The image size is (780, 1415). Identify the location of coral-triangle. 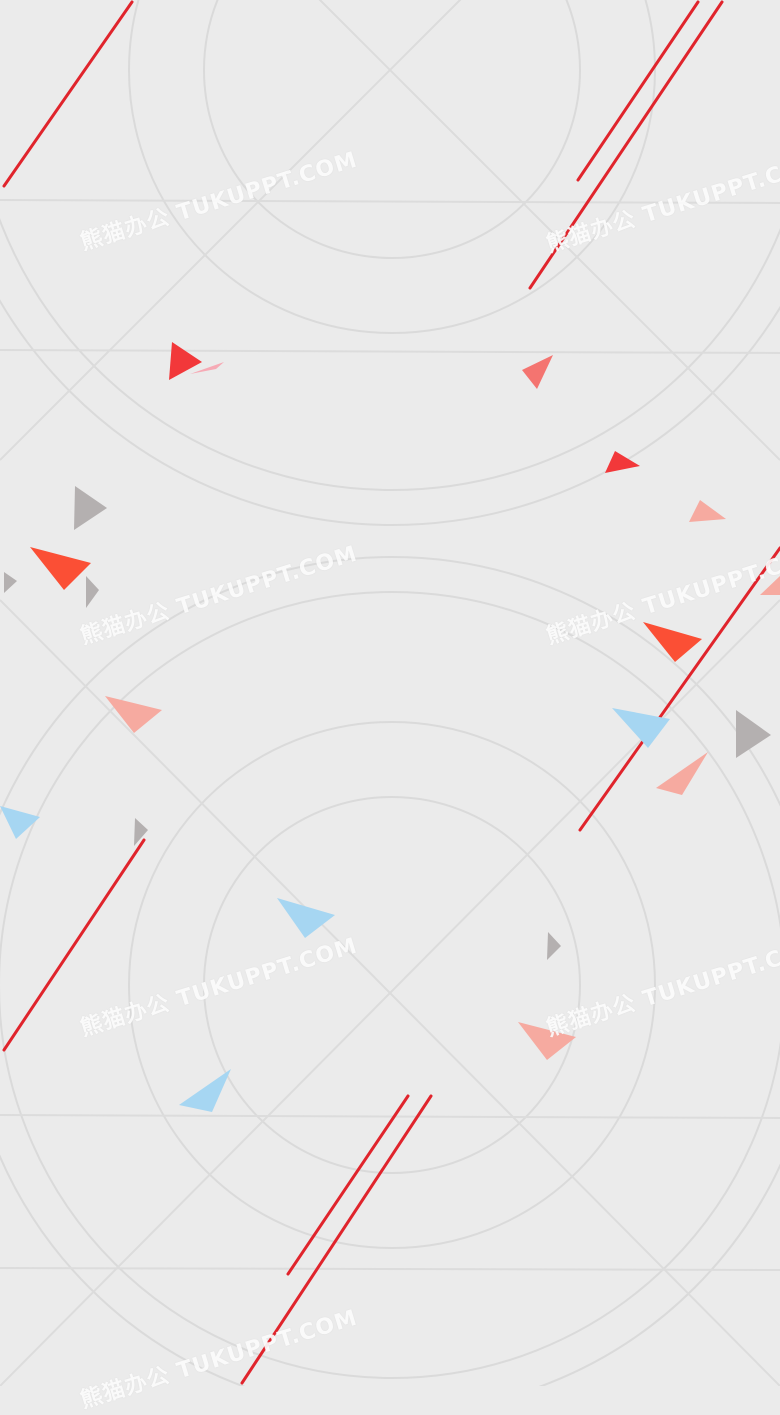
(537, 372).